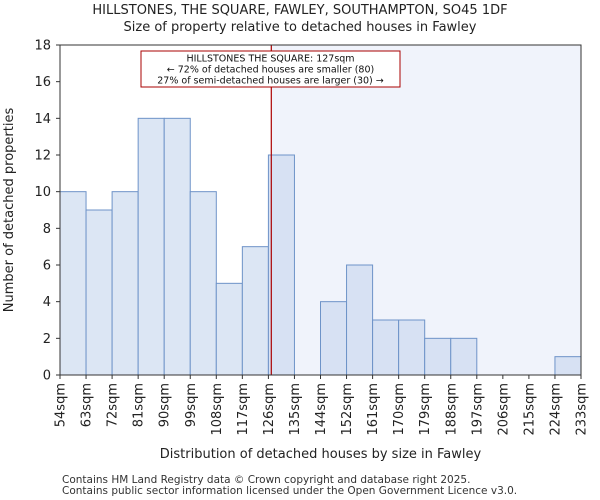 This screenshot has height=500, width=600. I want to click on x-tick-label: 72sqm, so click(113, 405).